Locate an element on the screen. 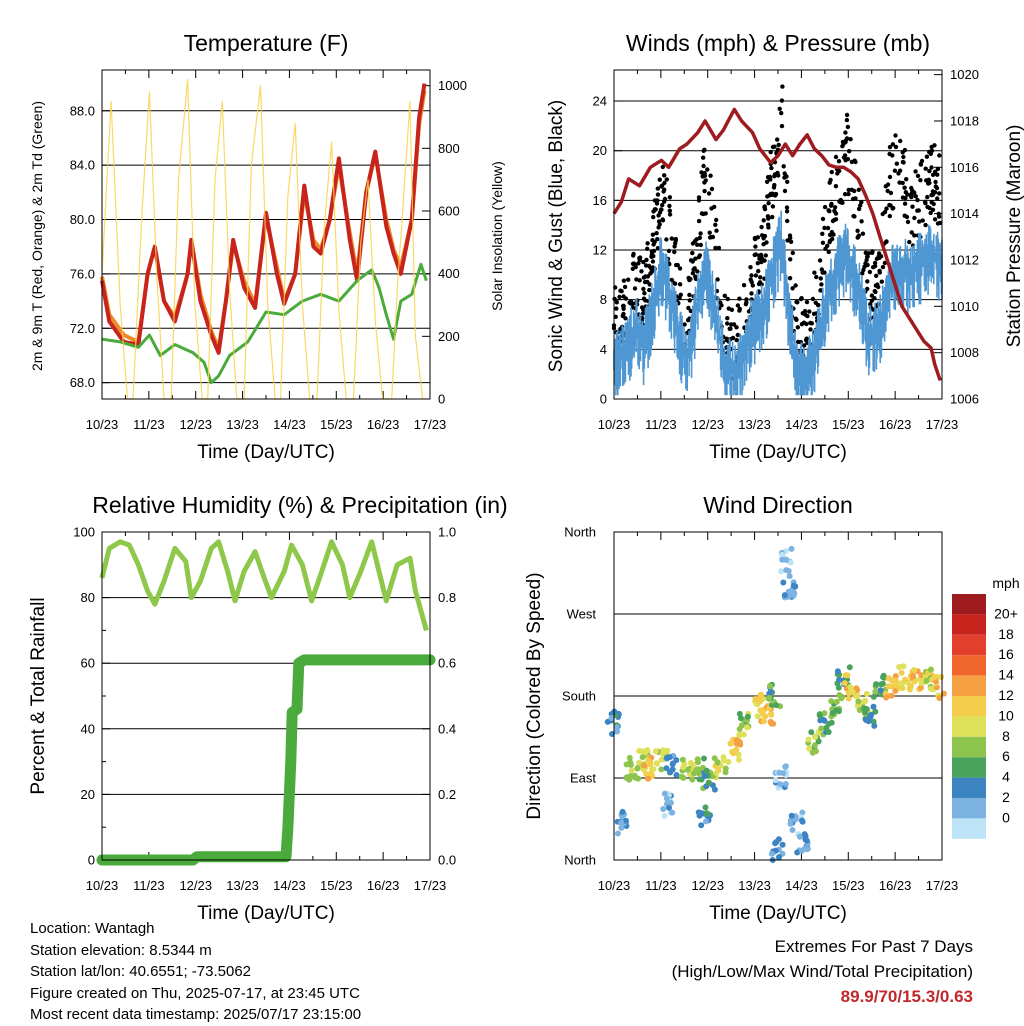  winds-ytick-right-label: 1012 is located at coordinates (964, 259).